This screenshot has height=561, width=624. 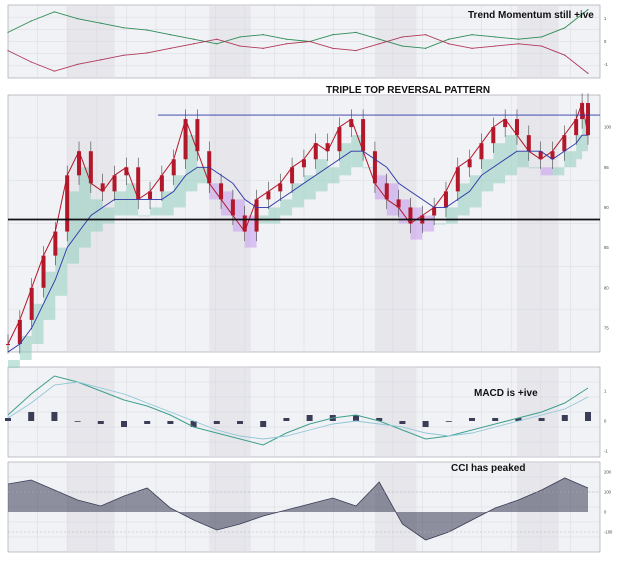 What do you see at coordinates (608, 275) in the screenshot?
I see `axis-ticks: -1 0 1 75 80 85 90 95 100 -1 0 1 -100 0 100 200` at bounding box center [608, 275].